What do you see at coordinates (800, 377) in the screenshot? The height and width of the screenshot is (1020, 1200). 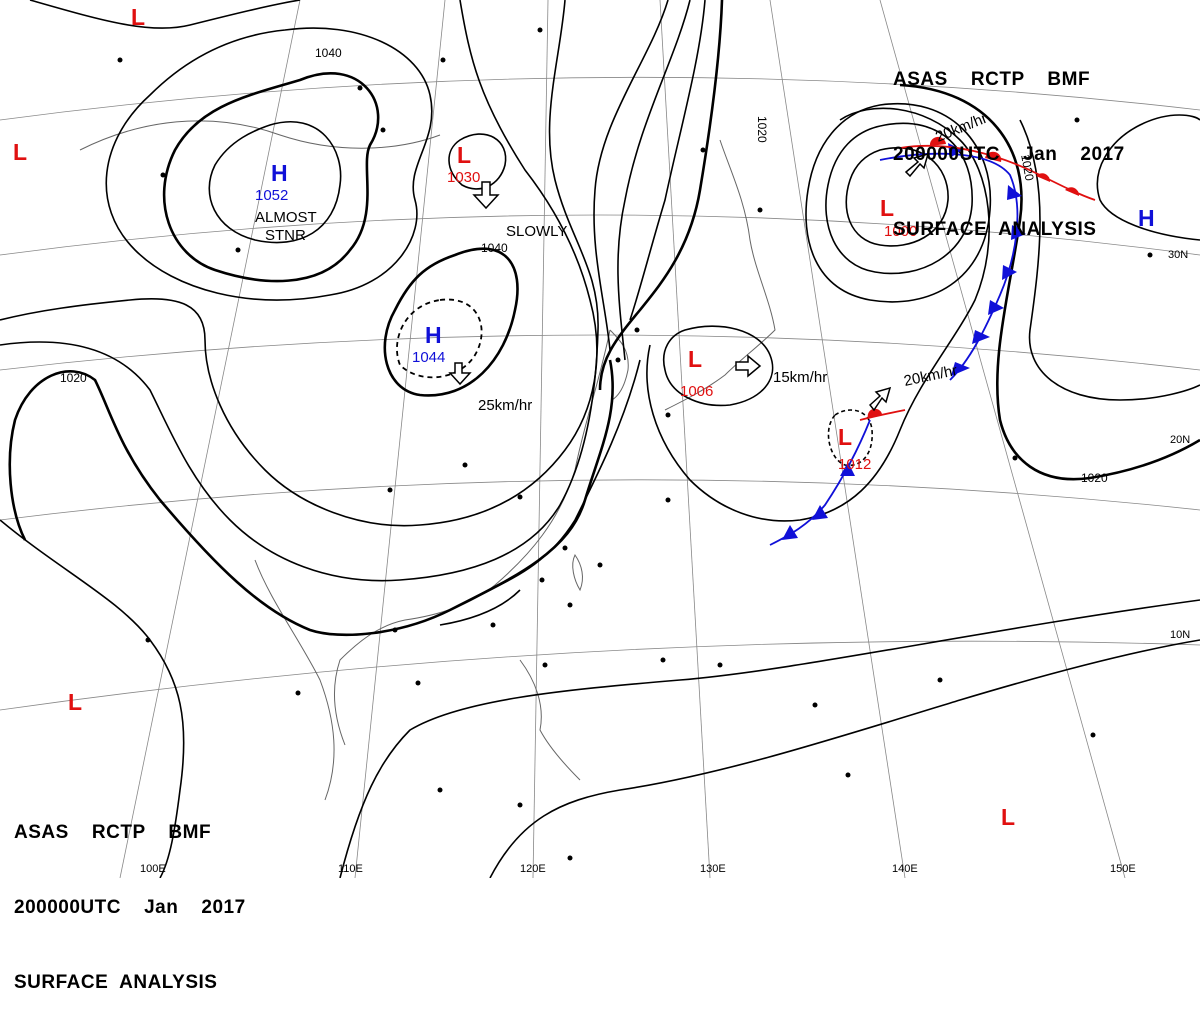 I see `movement-label: 15km/hr` at bounding box center [800, 377].